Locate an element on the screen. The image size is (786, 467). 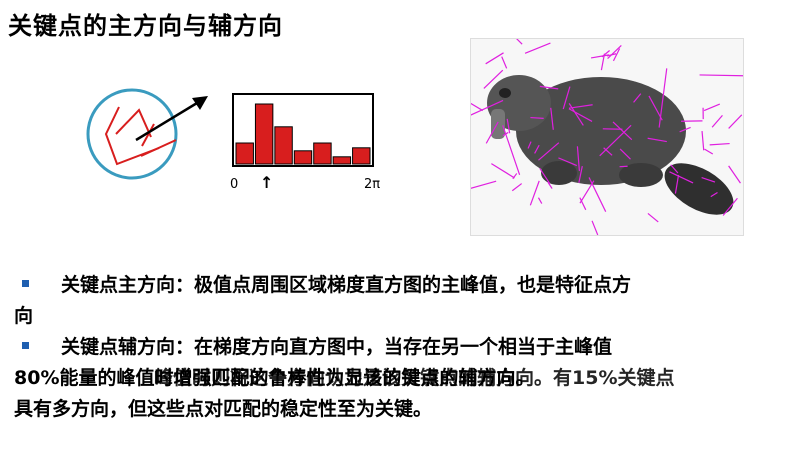
bullet-item-aux-orientation: 关键点辅方向：在梯度方向直方图中，当存在另一个相当于主峰值 is located at coordinates (399, 347).